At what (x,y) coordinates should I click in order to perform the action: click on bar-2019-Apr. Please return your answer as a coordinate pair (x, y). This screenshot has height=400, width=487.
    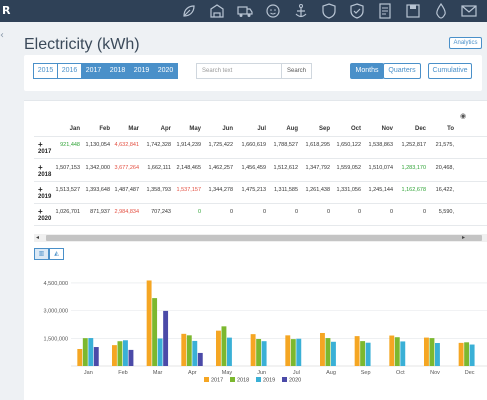
    Looking at the image, I should click on (195, 353).